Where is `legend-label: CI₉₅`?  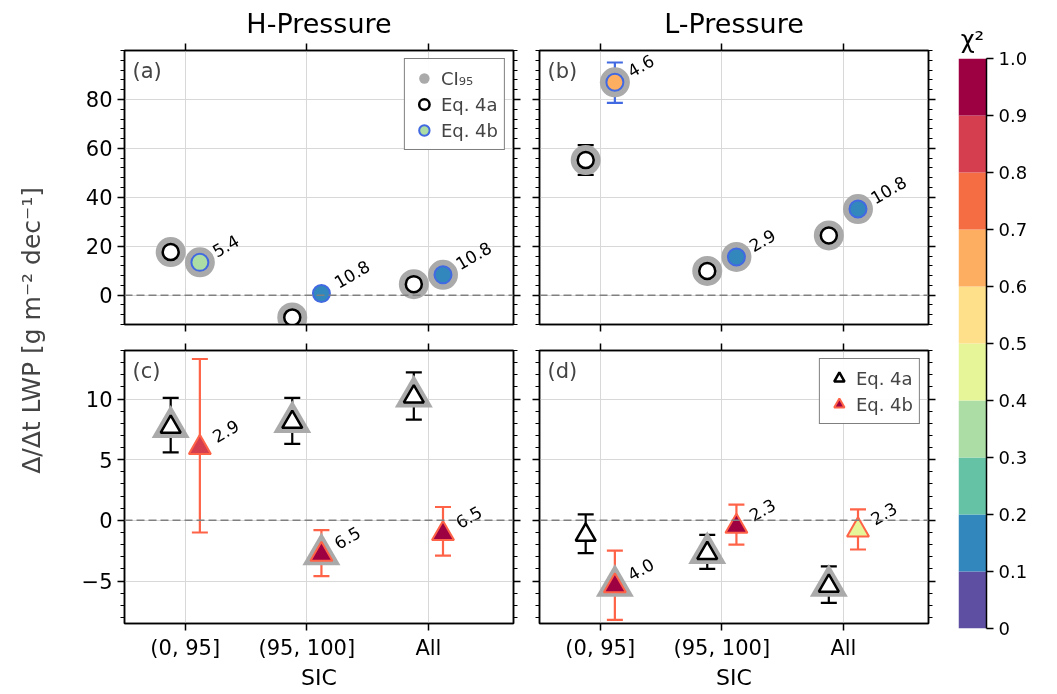
legend-label: CI₉₅ is located at coordinates (457, 78).